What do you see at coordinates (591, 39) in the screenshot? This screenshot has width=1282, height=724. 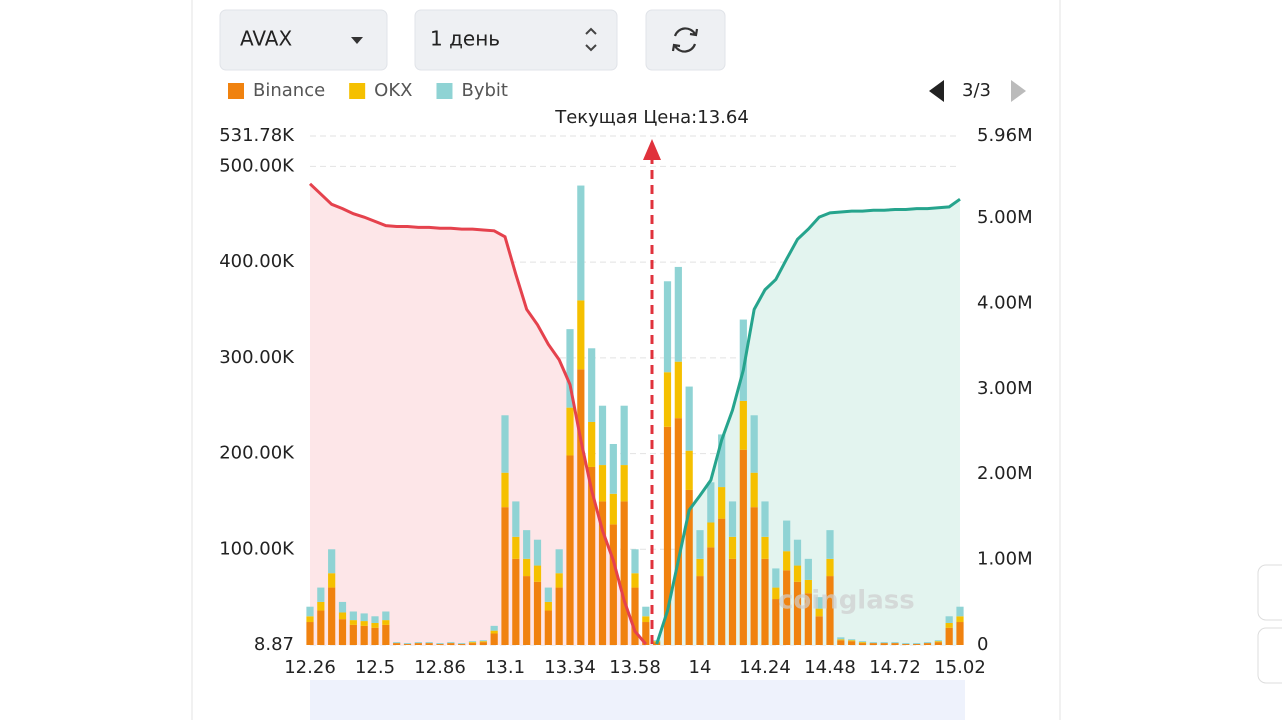 I see `spinner-icon` at bounding box center [591, 39].